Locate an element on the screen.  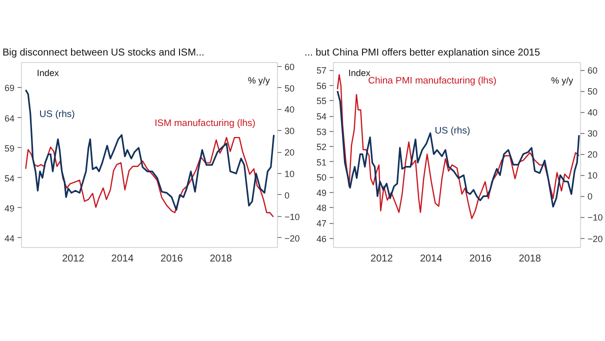
y-tick-label: 46 is located at coordinates (321, 239).